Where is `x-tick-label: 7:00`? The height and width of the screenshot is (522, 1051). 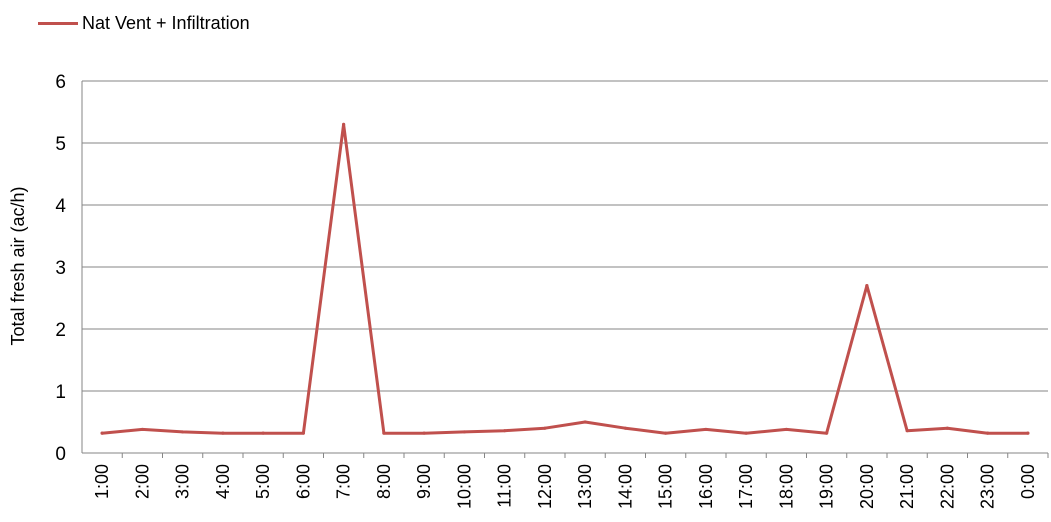
x-tick-label: 7:00 is located at coordinates (344, 481).